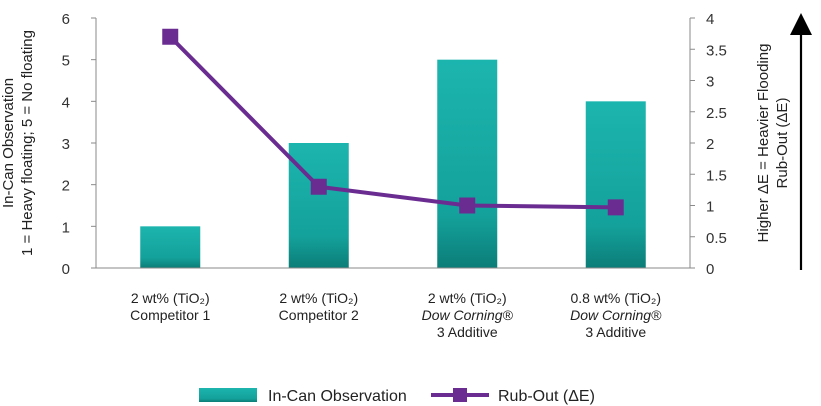 This screenshot has width=821, height=406. What do you see at coordinates (66, 227) in the screenshot?
I see `left-tick-label: 1` at bounding box center [66, 227].